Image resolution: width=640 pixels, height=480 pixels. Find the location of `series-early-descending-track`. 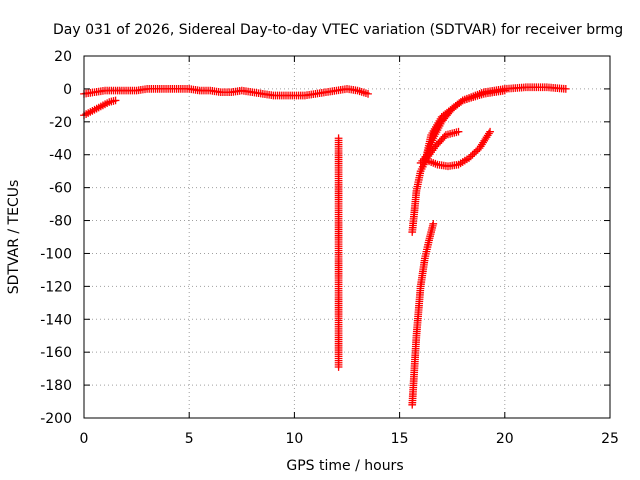

series-early-descending-track is located at coordinates (100, 108).